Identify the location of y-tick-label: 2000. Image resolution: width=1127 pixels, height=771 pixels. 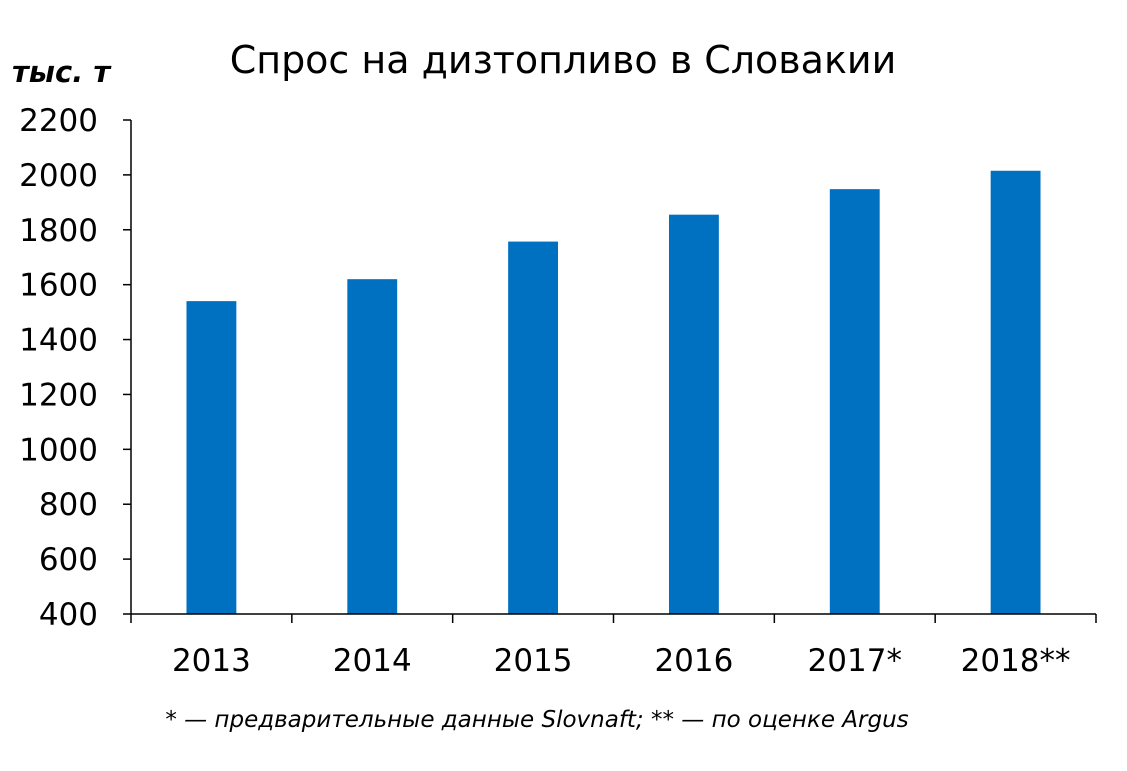
(58, 176).